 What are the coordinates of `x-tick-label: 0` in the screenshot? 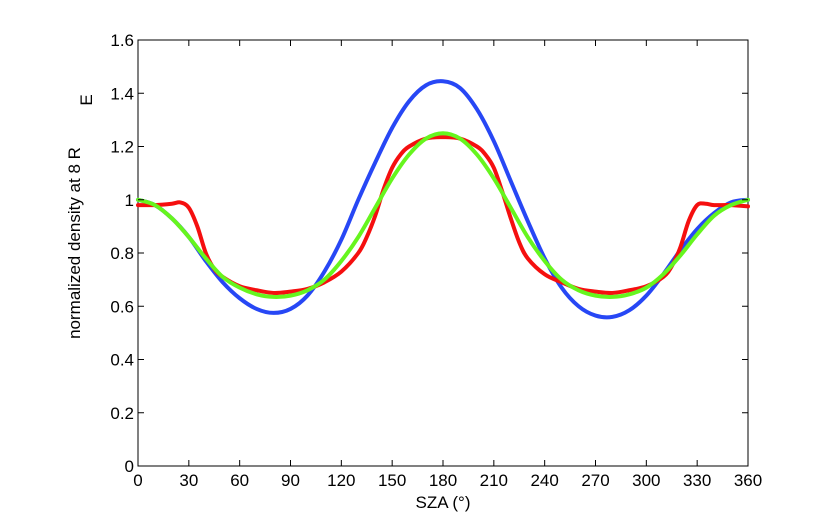 It's located at (137, 480).